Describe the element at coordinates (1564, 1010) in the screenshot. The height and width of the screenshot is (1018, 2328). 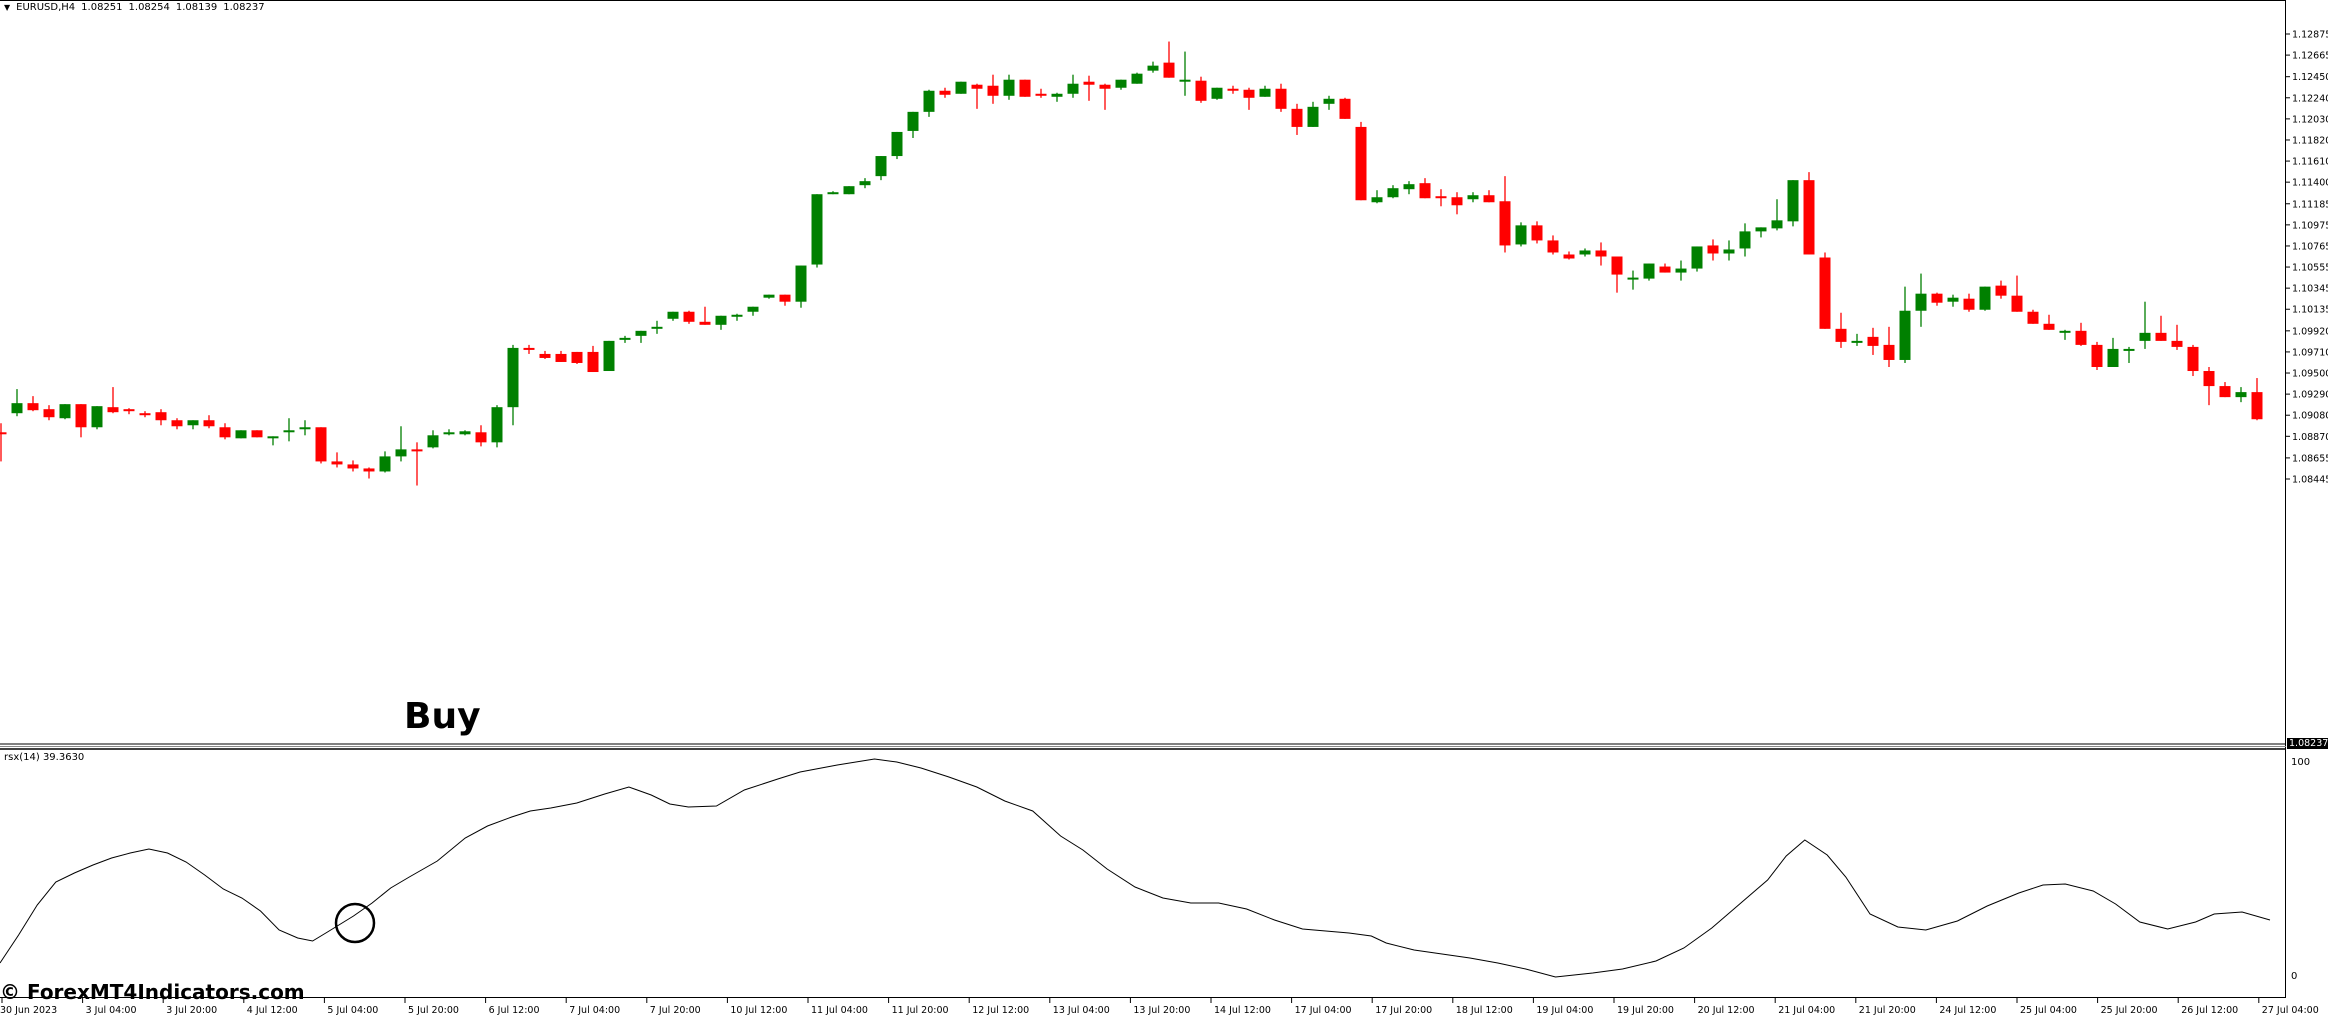
I see `svg-text: 19 Jul 04:00` at that location.